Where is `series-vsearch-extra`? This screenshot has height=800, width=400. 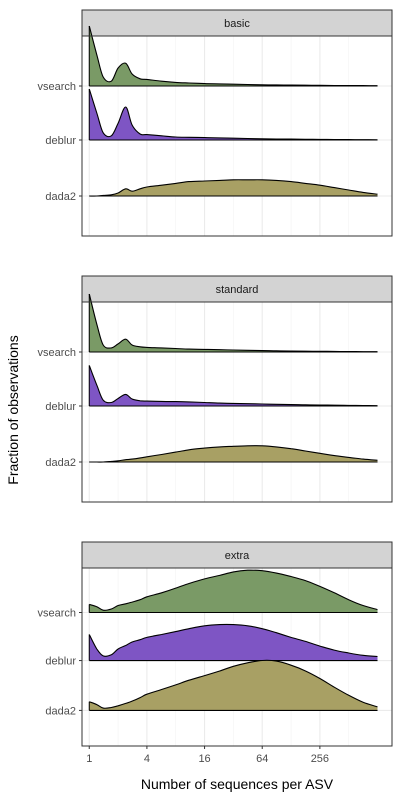 series-vsearch-extra is located at coordinates (233, 591).